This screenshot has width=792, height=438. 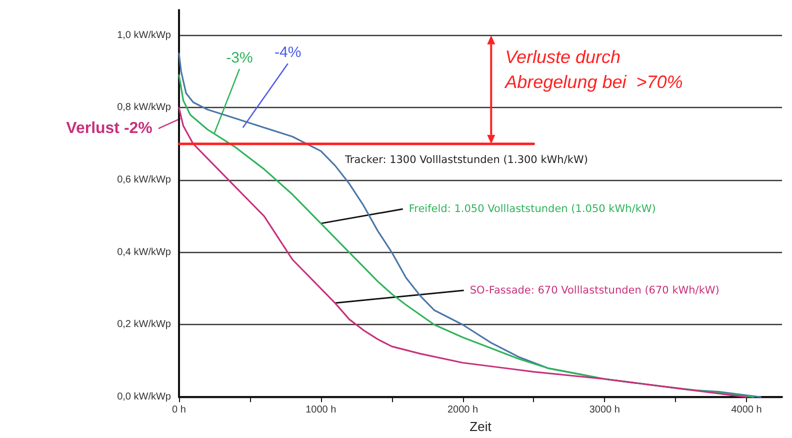 I want to click on y-tick-label: 0,4 kW/kWp, so click(x=144, y=252).